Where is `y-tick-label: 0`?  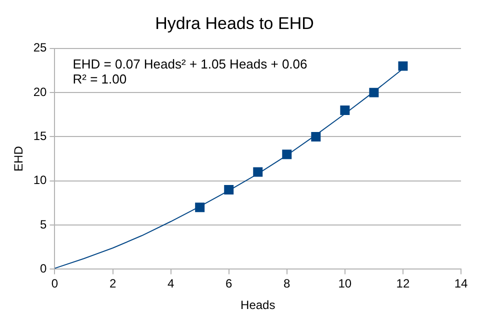
y-tick-label: 0 is located at coordinates (44, 269).